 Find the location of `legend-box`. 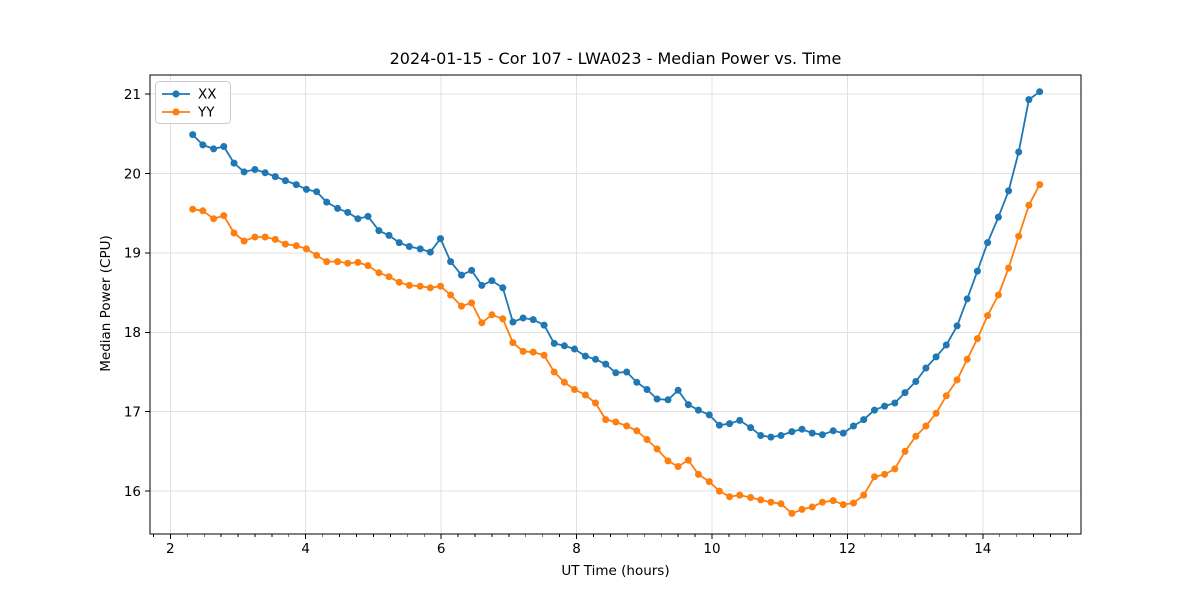

legend-box is located at coordinates (193, 102).